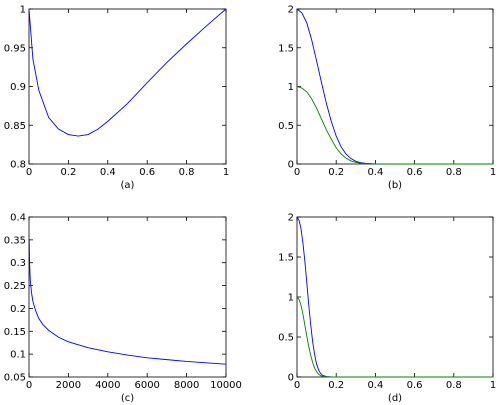  What do you see at coordinates (186, 385) in the screenshot?
I see `x-tick-label: 8000` at bounding box center [186, 385].